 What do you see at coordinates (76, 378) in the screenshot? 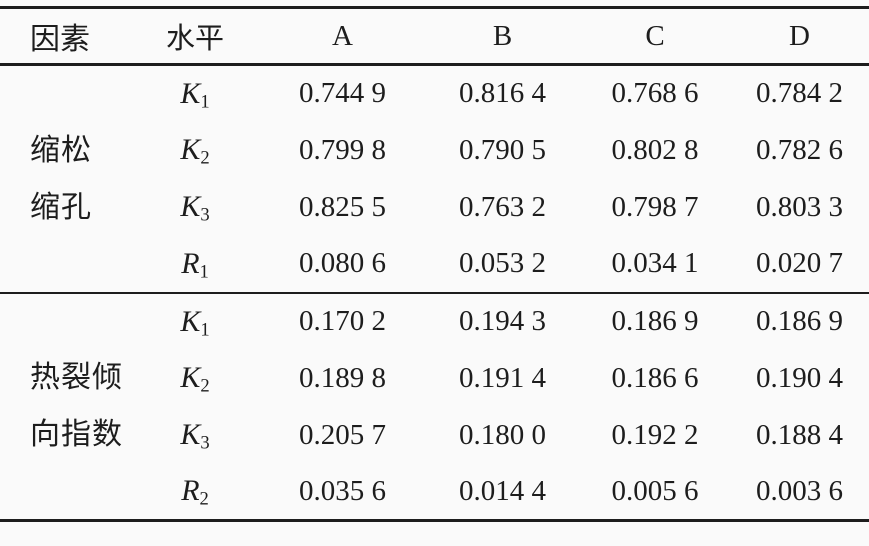
I see `factor-line: 热裂倾` at bounding box center [76, 378].